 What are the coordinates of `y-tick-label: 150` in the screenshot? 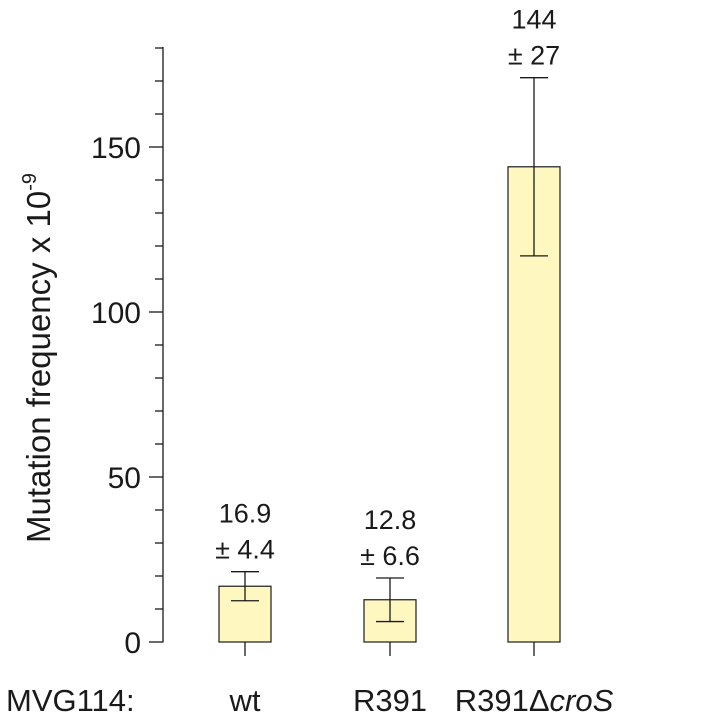 It's located at (116, 148).